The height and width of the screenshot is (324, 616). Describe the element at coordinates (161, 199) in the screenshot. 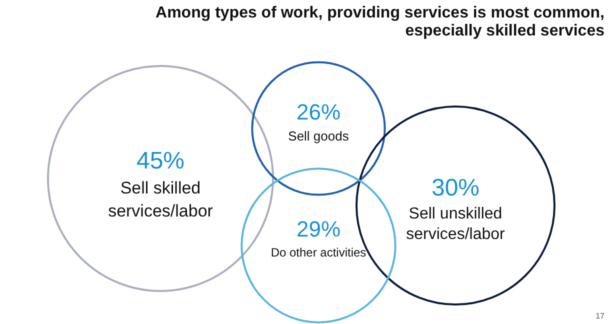

I see `category-label: Sell skilled services/labor` at that location.